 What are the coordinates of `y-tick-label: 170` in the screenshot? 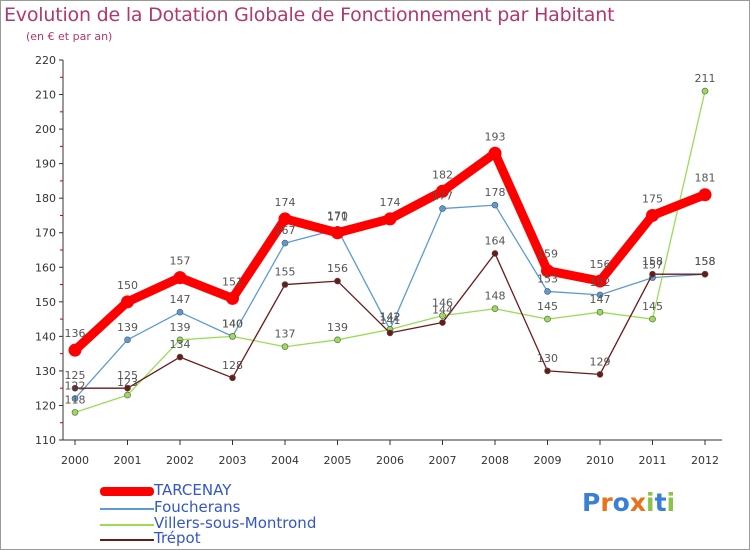 It's located at (45, 233).